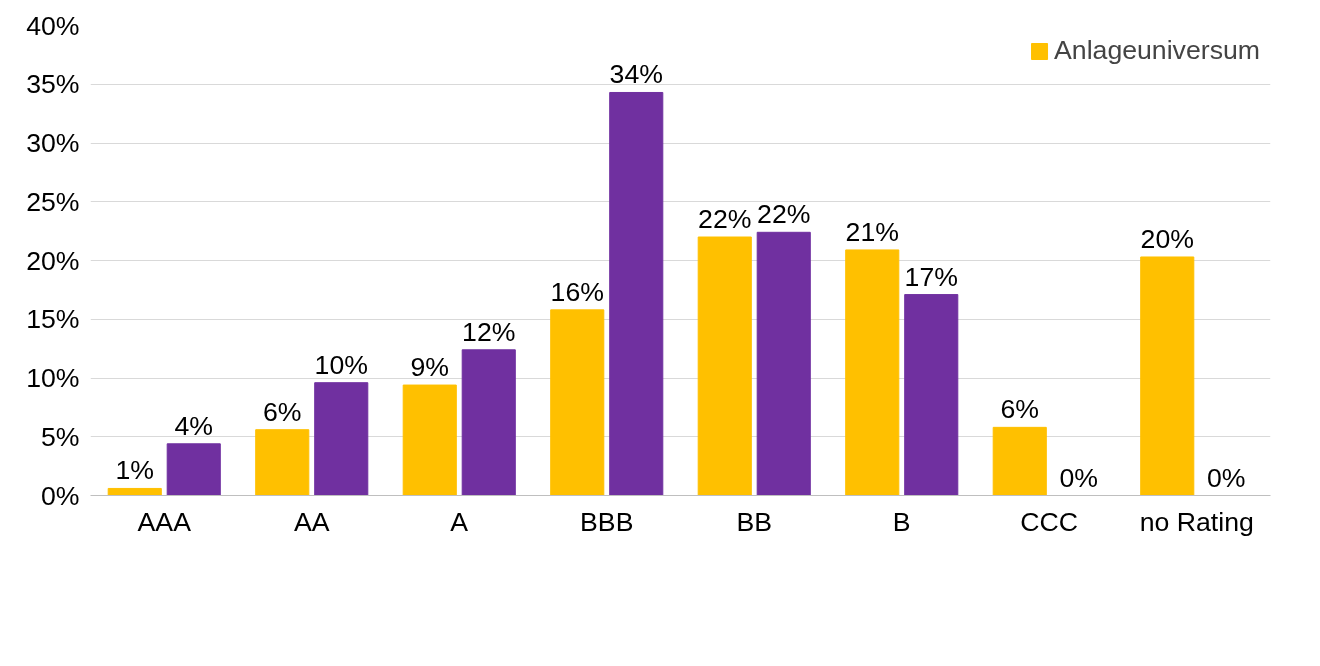 This screenshot has height=666, width=1320. Describe the element at coordinates (1167, 238) in the screenshot. I see `data-label: 20%` at that location.